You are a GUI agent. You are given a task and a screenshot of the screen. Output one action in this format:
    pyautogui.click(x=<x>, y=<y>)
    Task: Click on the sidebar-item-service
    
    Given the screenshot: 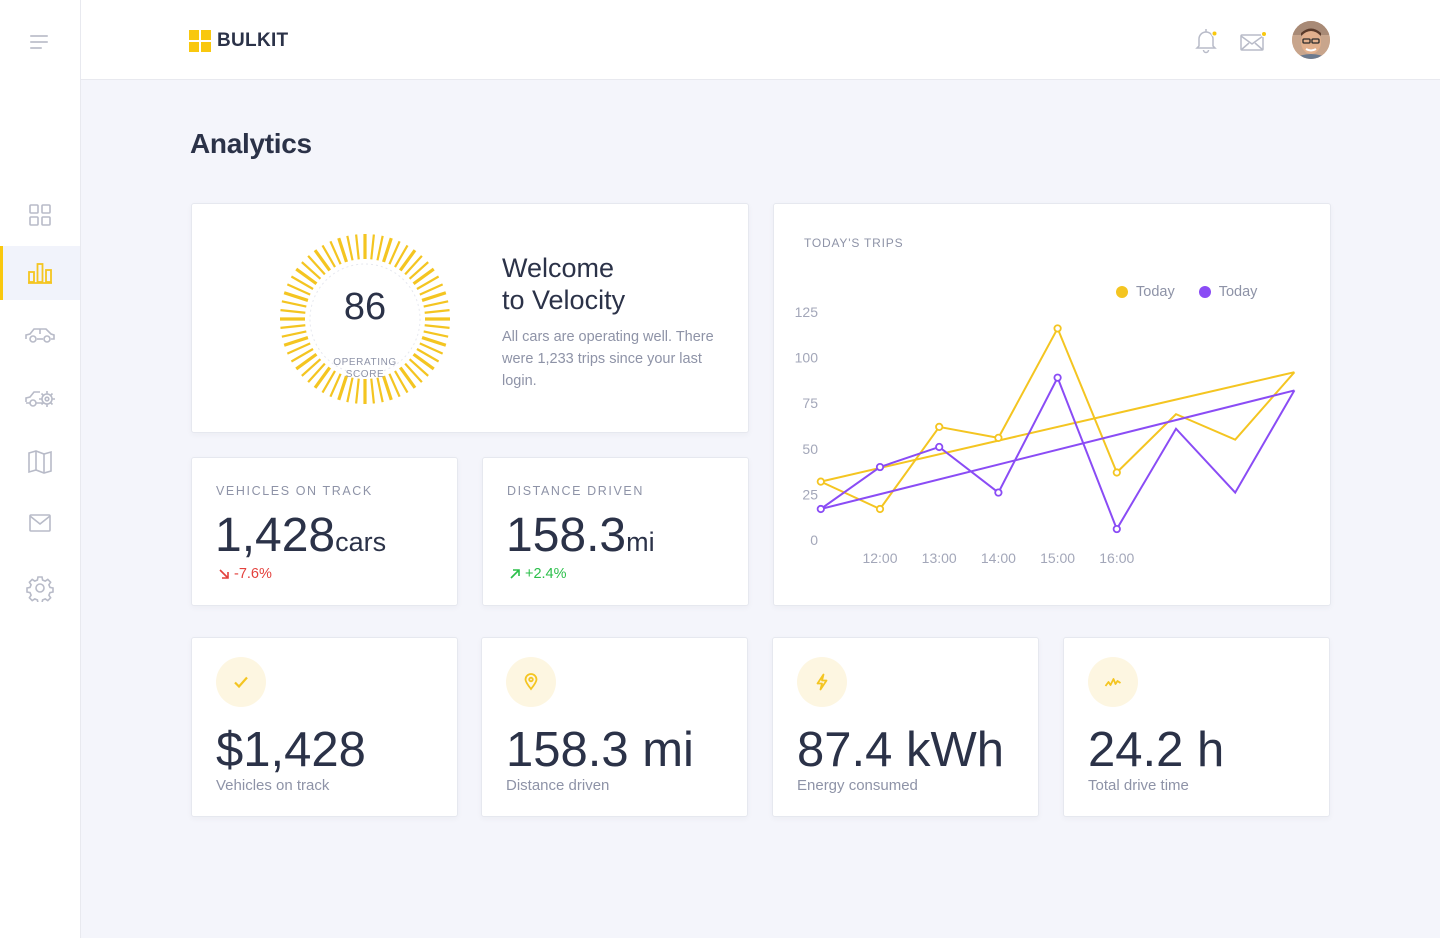 What is the action you would take?
    pyautogui.click(x=40, y=398)
    